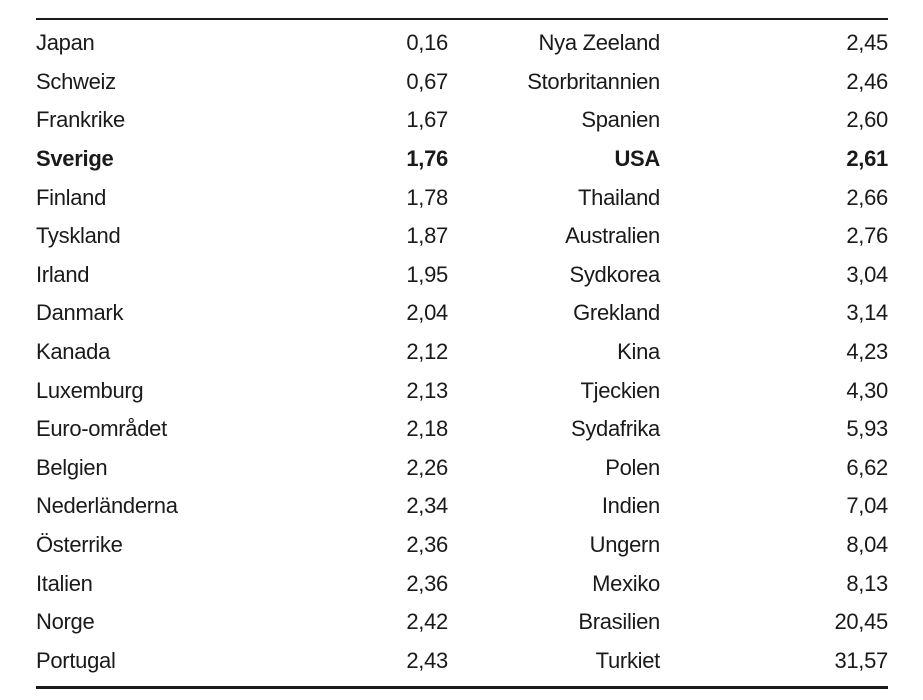 The width and height of the screenshot is (923, 700). Describe the element at coordinates (462, 688) in the screenshot. I see `table-bottom-rule` at that location.